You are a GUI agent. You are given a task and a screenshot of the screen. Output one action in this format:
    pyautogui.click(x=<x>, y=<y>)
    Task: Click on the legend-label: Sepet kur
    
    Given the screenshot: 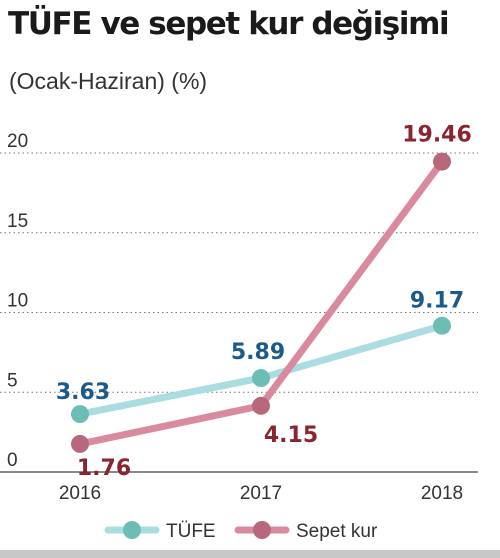 What is the action you would take?
    pyautogui.click(x=337, y=531)
    